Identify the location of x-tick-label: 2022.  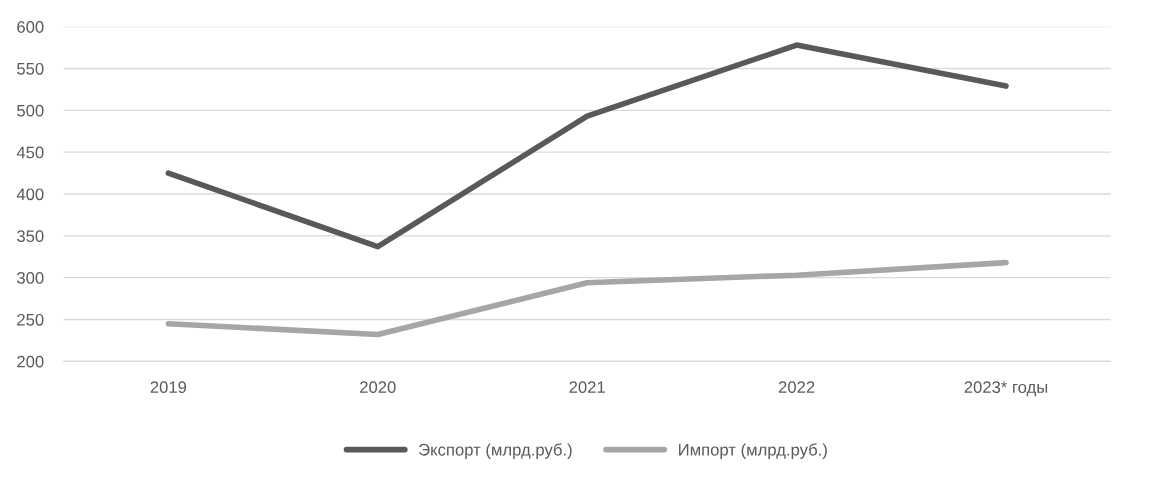
(796, 387).